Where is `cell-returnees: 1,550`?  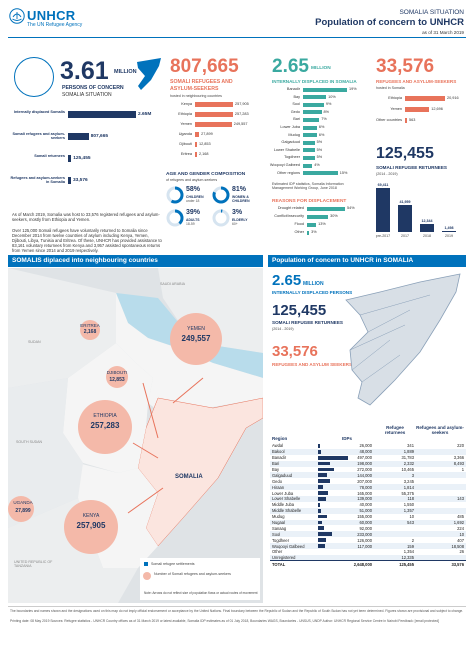
cell-returnees: 1,550 is located at coordinates (408, 505).